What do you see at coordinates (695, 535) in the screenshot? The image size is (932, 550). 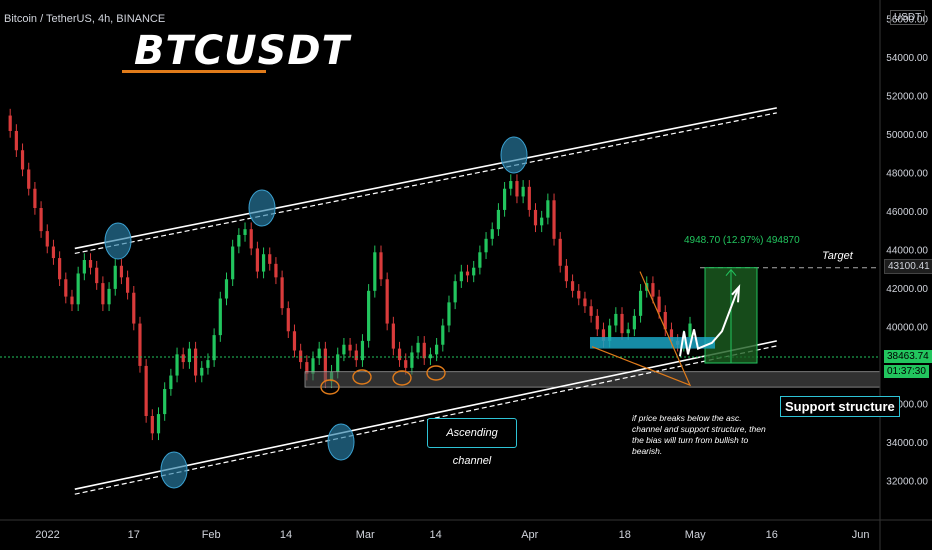 I see `time-tick-8: May` at bounding box center [695, 535].